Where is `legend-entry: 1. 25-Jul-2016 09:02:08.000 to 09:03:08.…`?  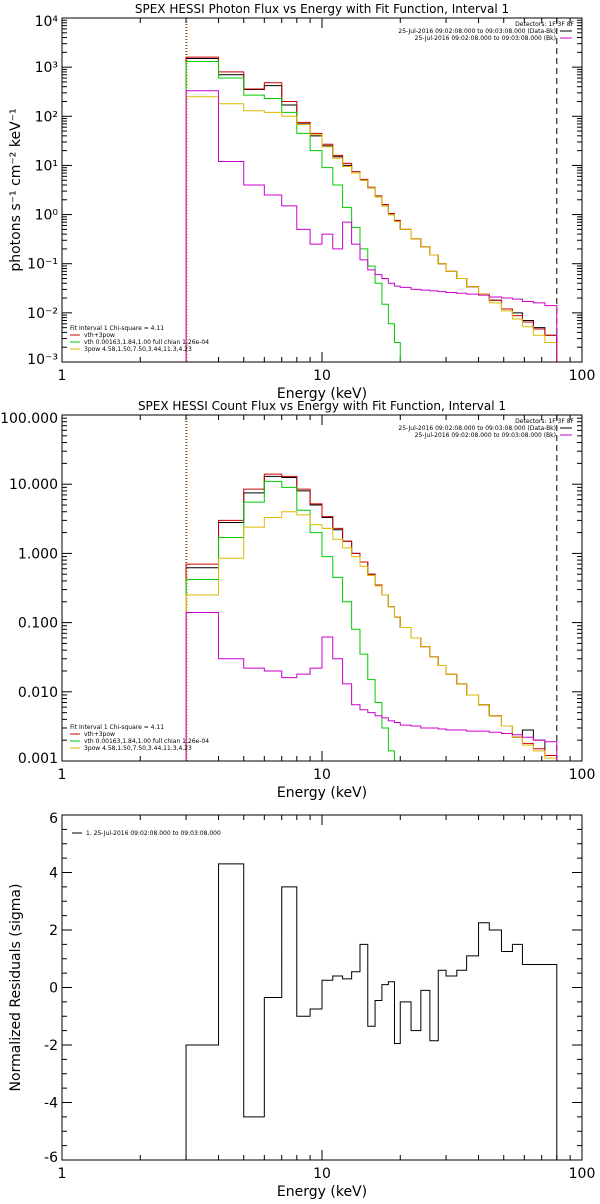
legend-entry: 1. 25-Jul-2016 09:02:08.000 to 09:03:08.… is located at coordinates (153, 833).